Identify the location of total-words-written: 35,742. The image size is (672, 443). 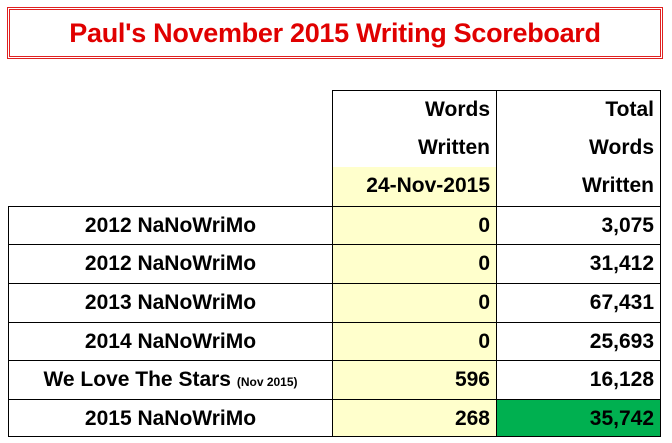
(578, 418).